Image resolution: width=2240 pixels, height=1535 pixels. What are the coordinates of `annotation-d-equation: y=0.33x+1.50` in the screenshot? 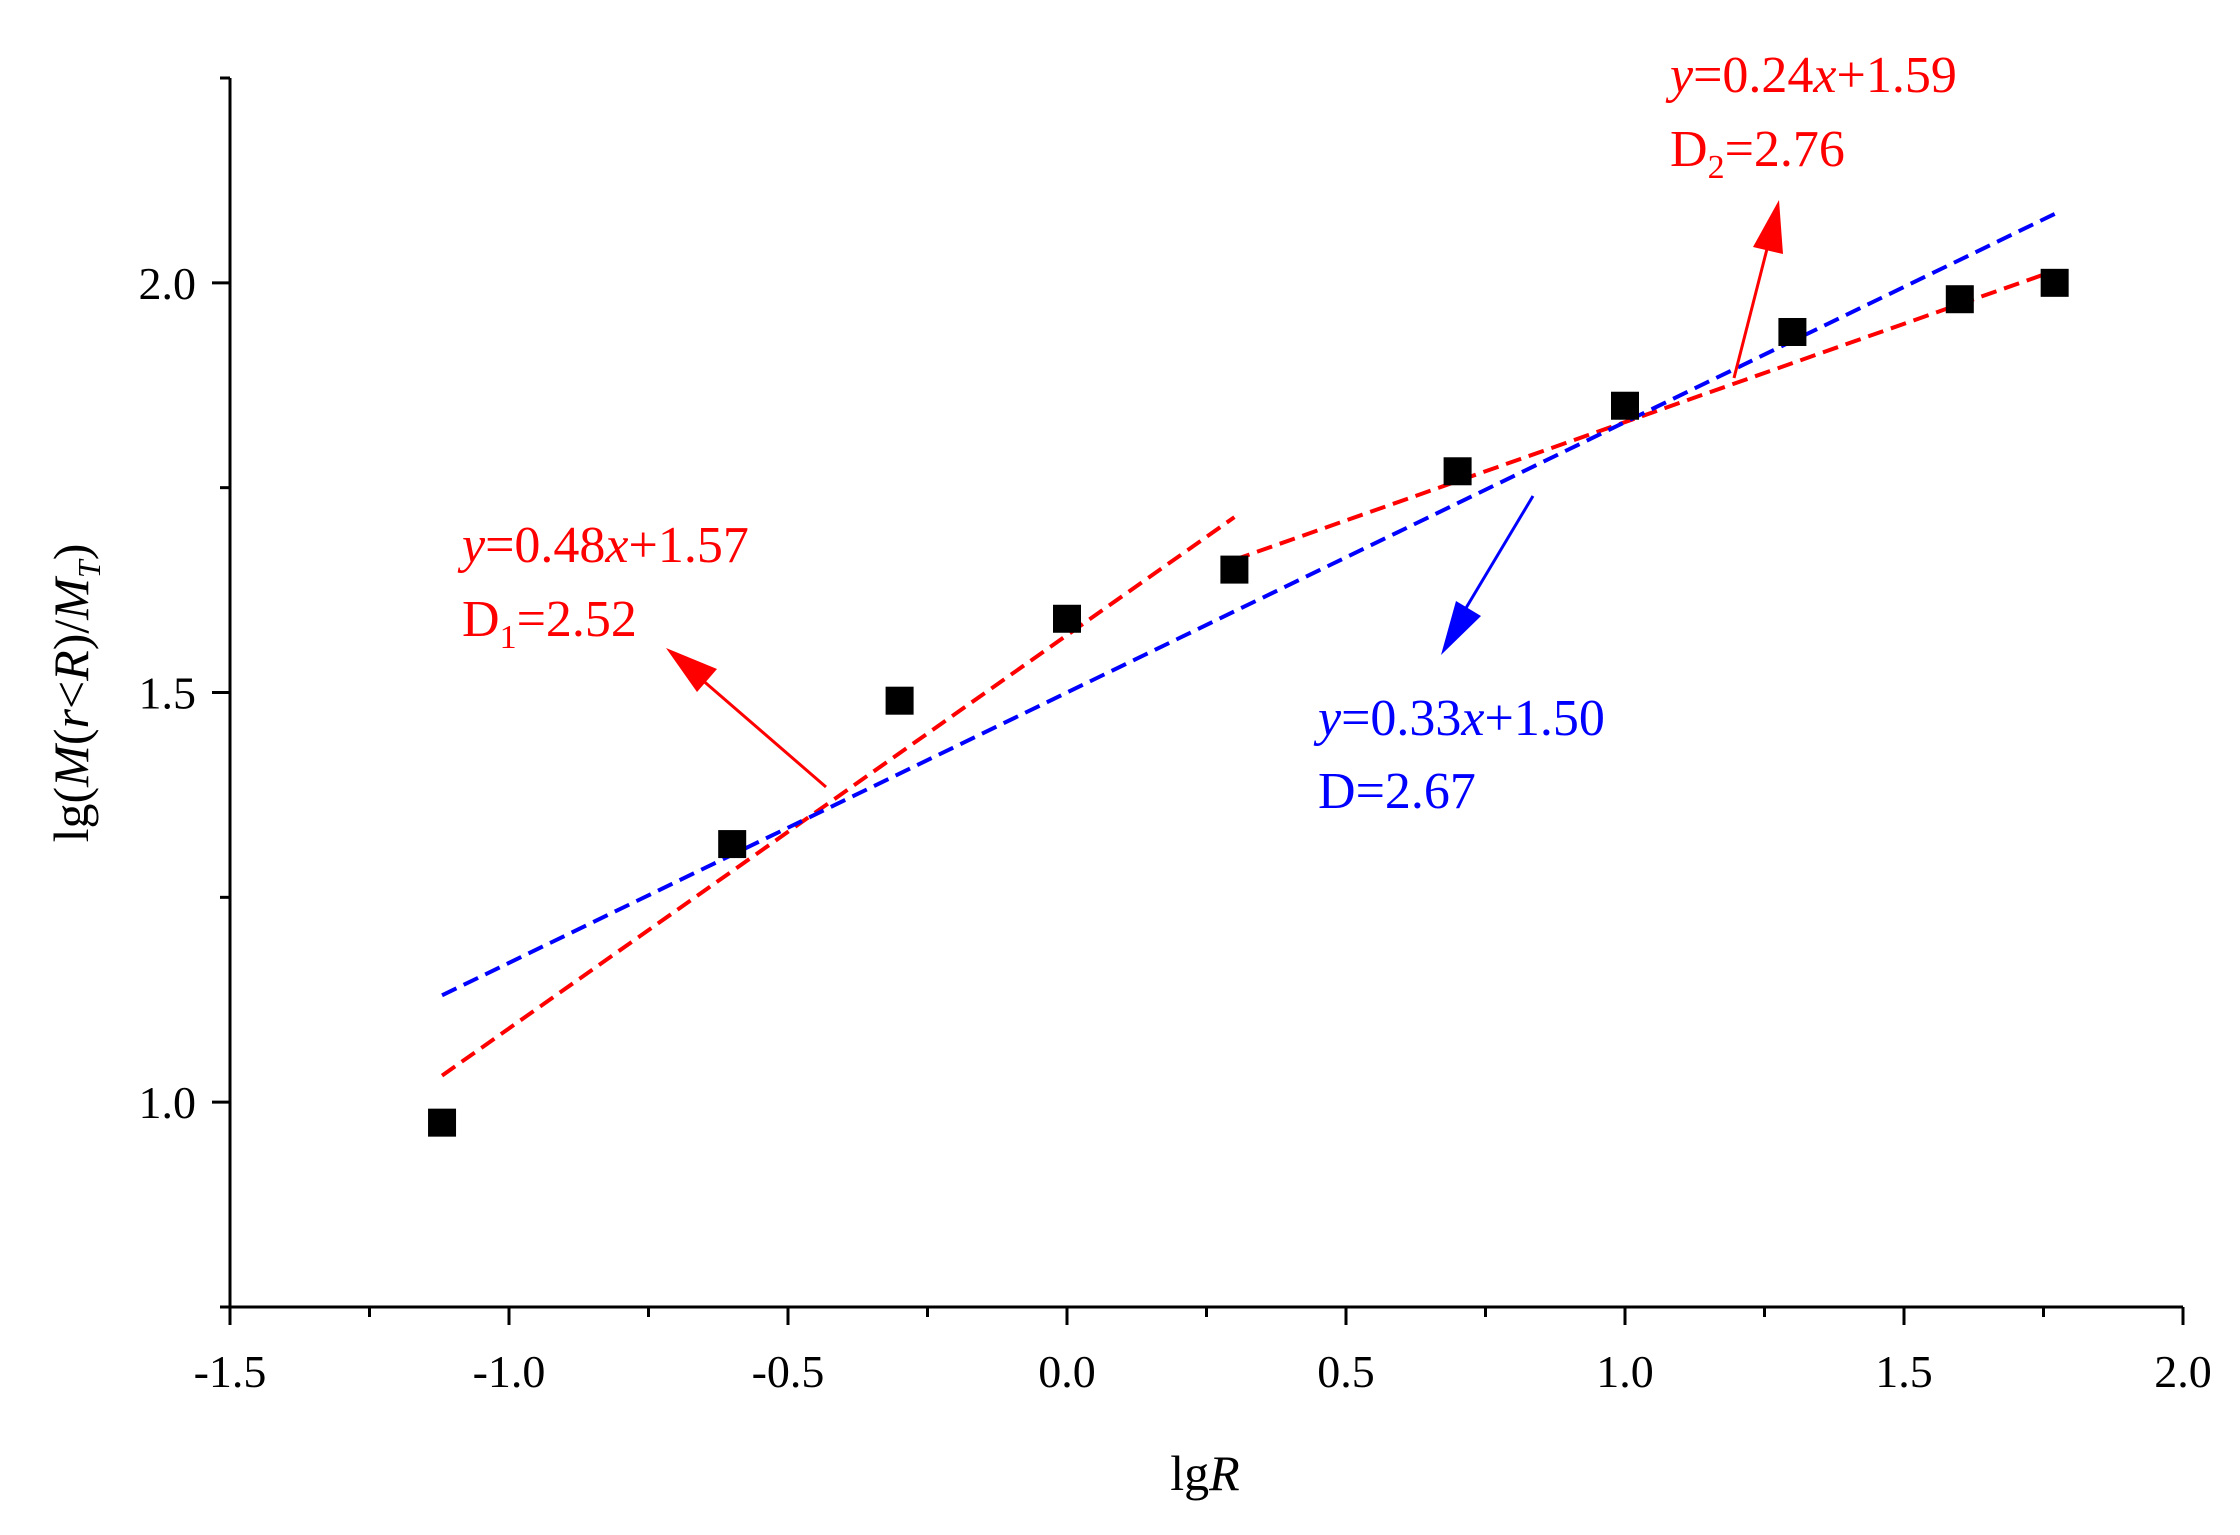 It's located at (1459, 718).